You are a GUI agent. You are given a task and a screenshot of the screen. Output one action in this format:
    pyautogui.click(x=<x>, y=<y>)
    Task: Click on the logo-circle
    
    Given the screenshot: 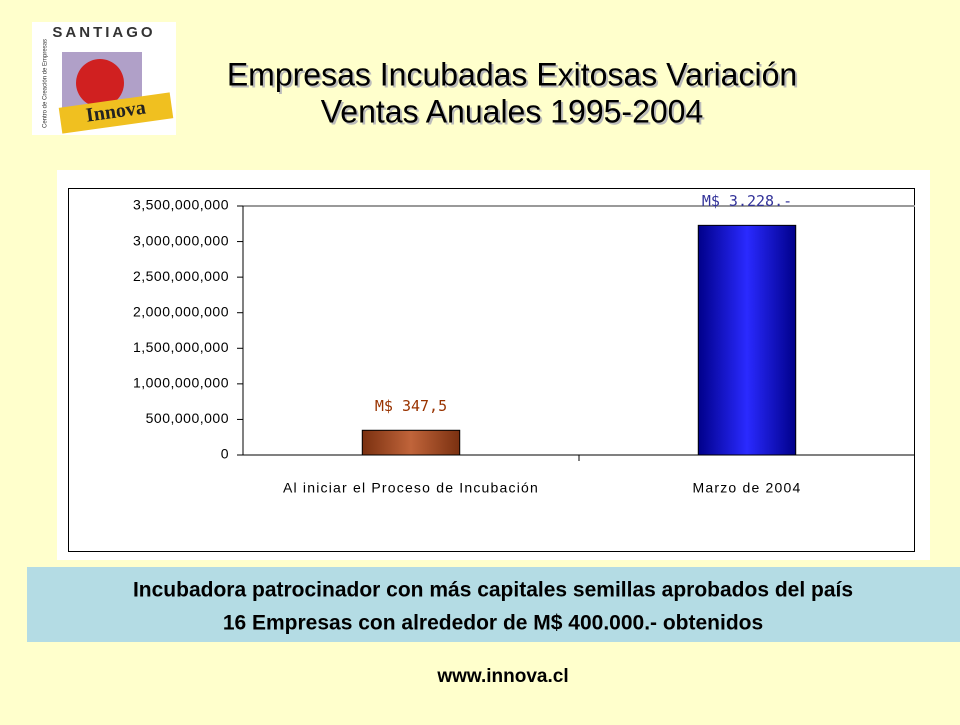 What is the action you would take?
    pyautogui.click(x=100, y=83)
    